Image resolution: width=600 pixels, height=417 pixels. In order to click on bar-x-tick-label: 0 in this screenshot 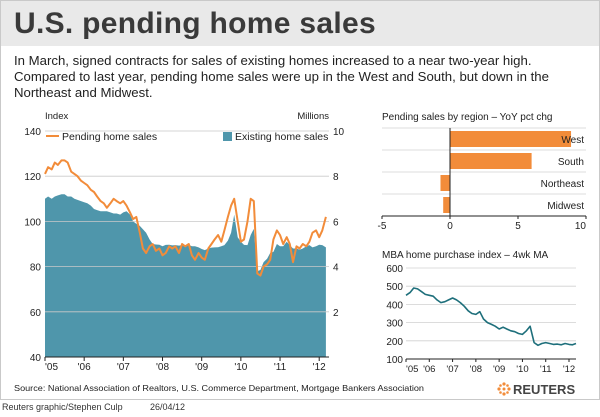, I will do `click(450, 226)`.